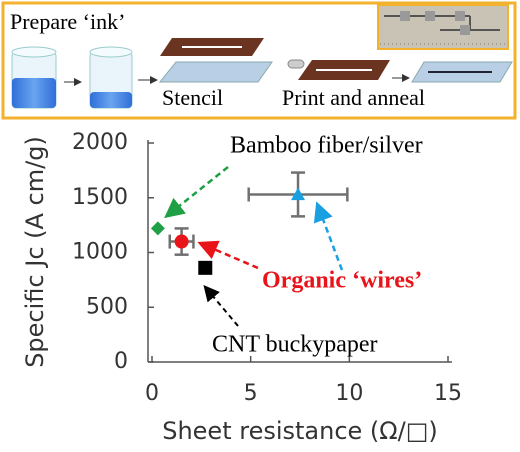  I want to click on y-axis-label: Specific Jc (A cm/g), so click(35, 252).